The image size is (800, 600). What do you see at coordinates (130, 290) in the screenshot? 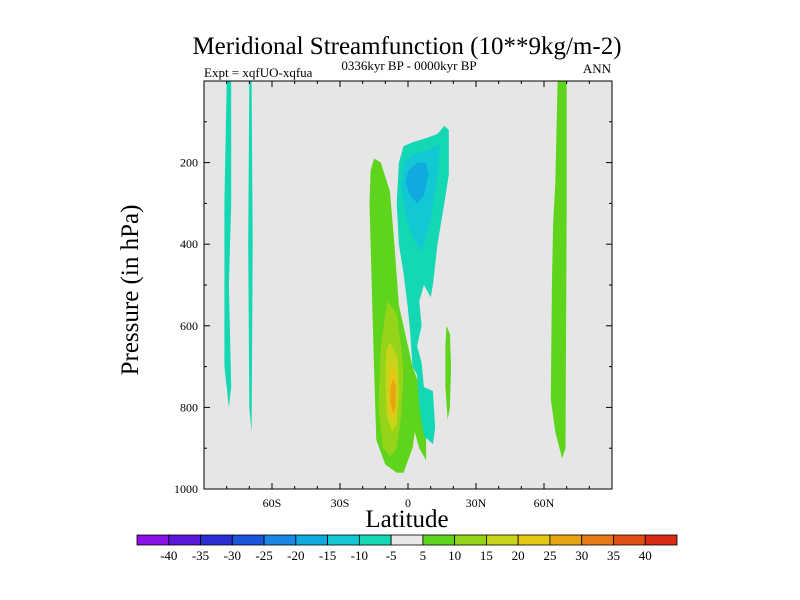
I see `y-axis-label: Pressure (in hPa)` at bounding box center [130, 290].